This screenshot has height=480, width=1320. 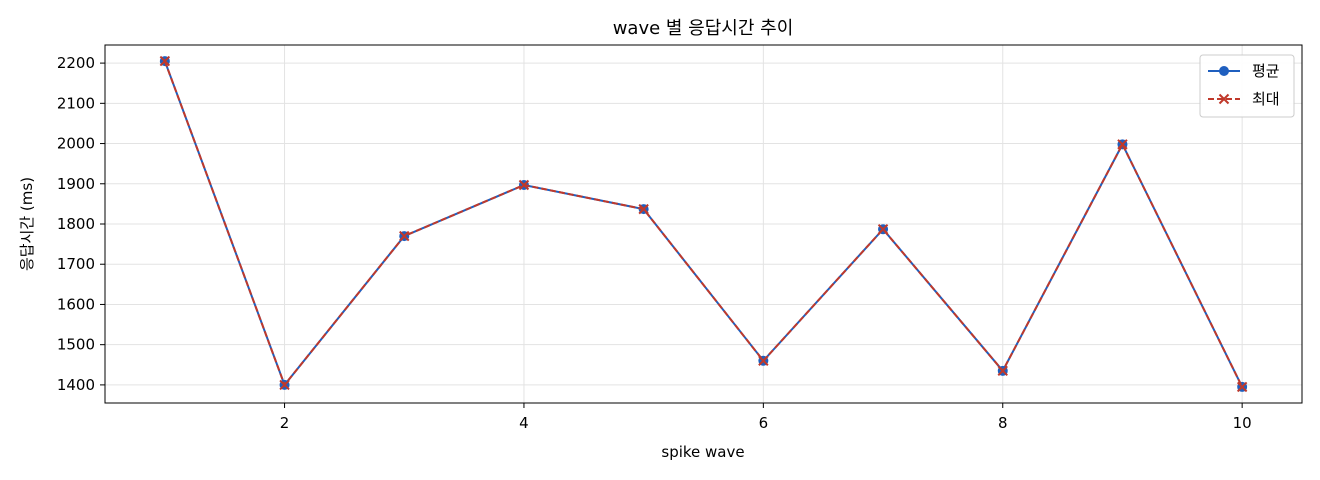 What do you see at coordinates (1266, 71) in the screenshot?
I see `legend-label: 평균` at bounding box center [1266, 71].